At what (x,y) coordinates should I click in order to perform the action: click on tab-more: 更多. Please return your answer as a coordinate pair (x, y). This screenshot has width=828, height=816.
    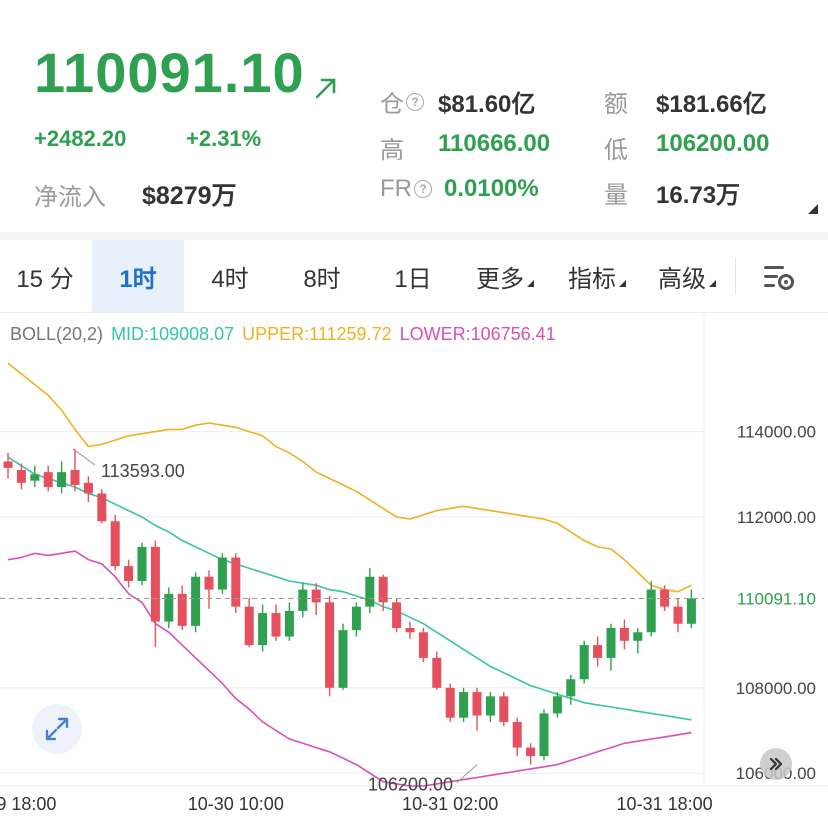
    Looking at the image, I should click on (505, 276).